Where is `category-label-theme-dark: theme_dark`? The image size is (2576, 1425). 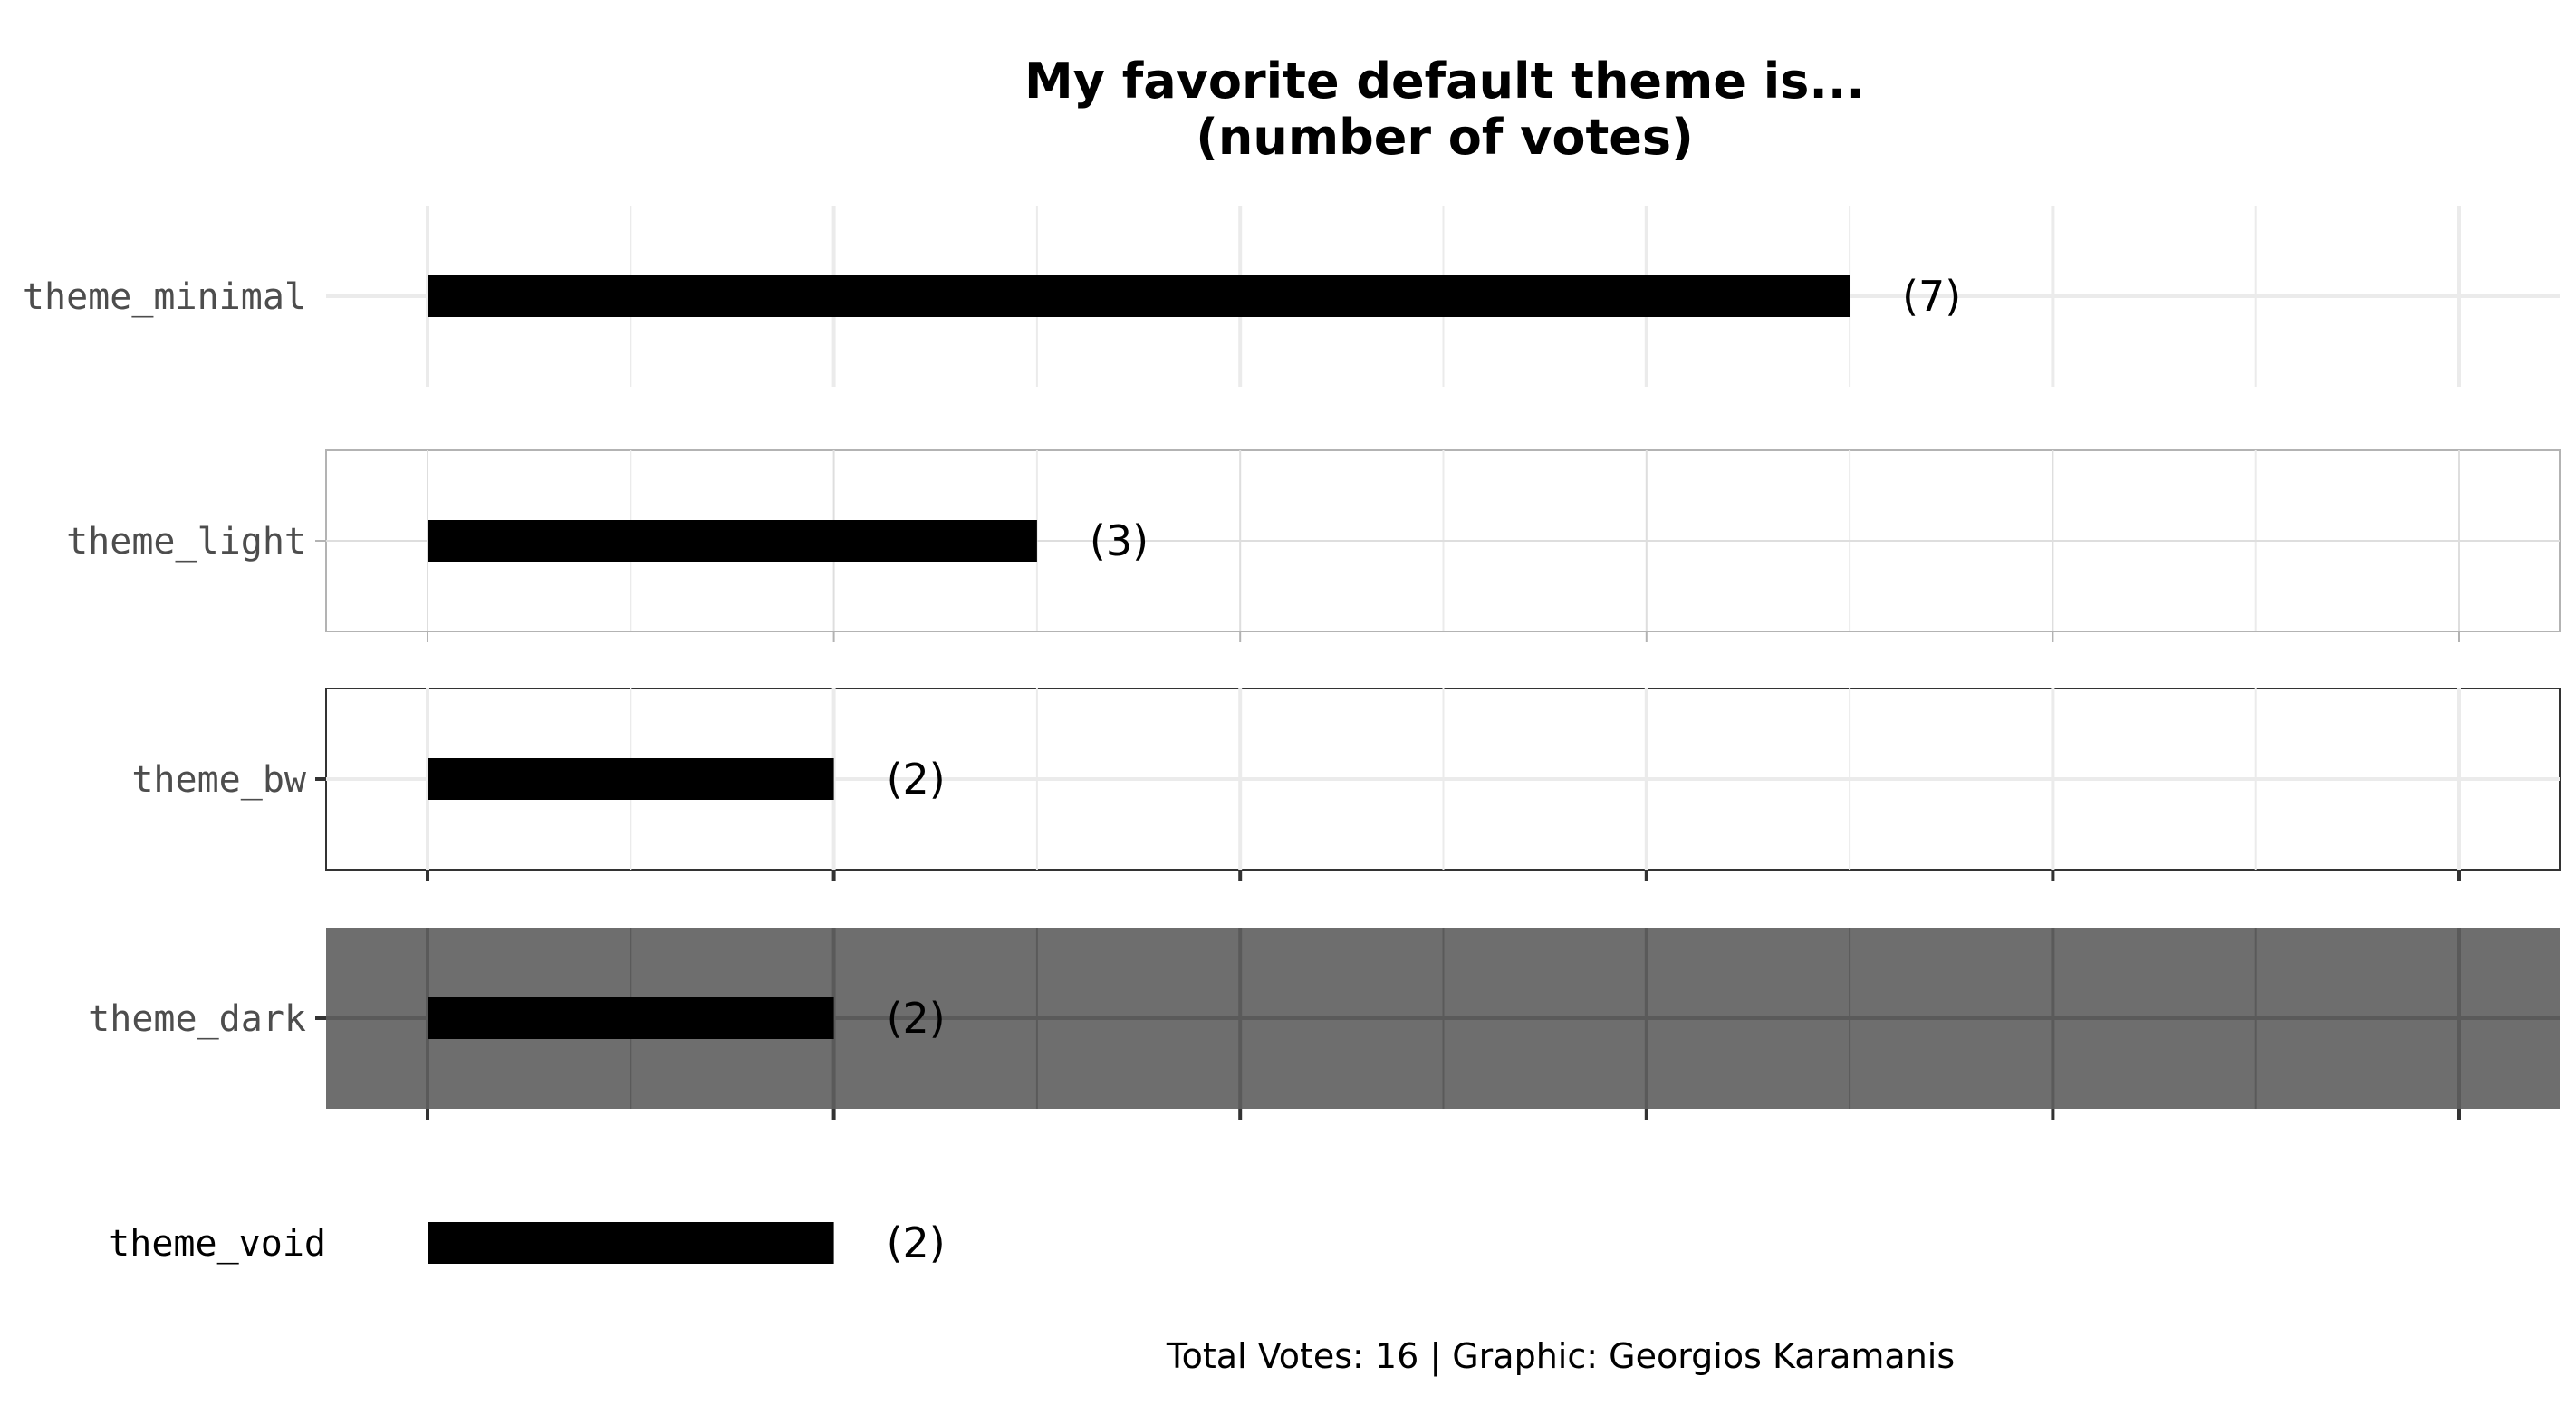
category-label-theme-dark: theme_dark is located at coordinates (197, 1019).